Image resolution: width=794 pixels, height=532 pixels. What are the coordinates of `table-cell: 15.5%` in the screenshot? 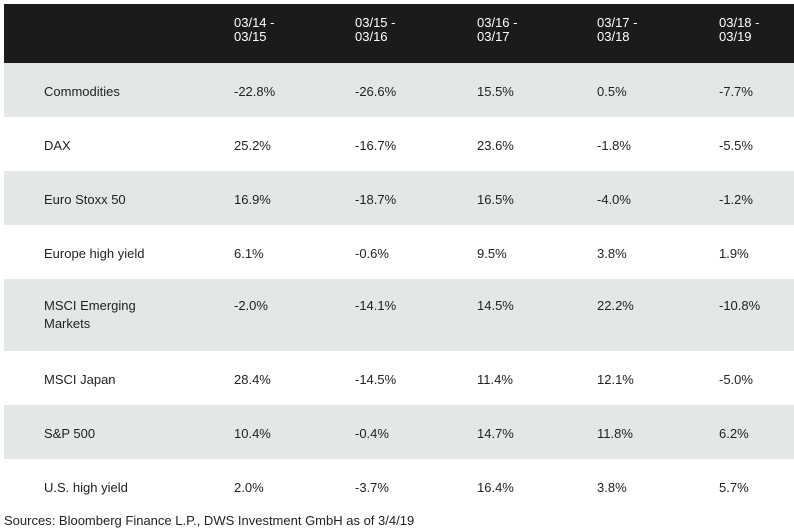 It's located at (495, 91).